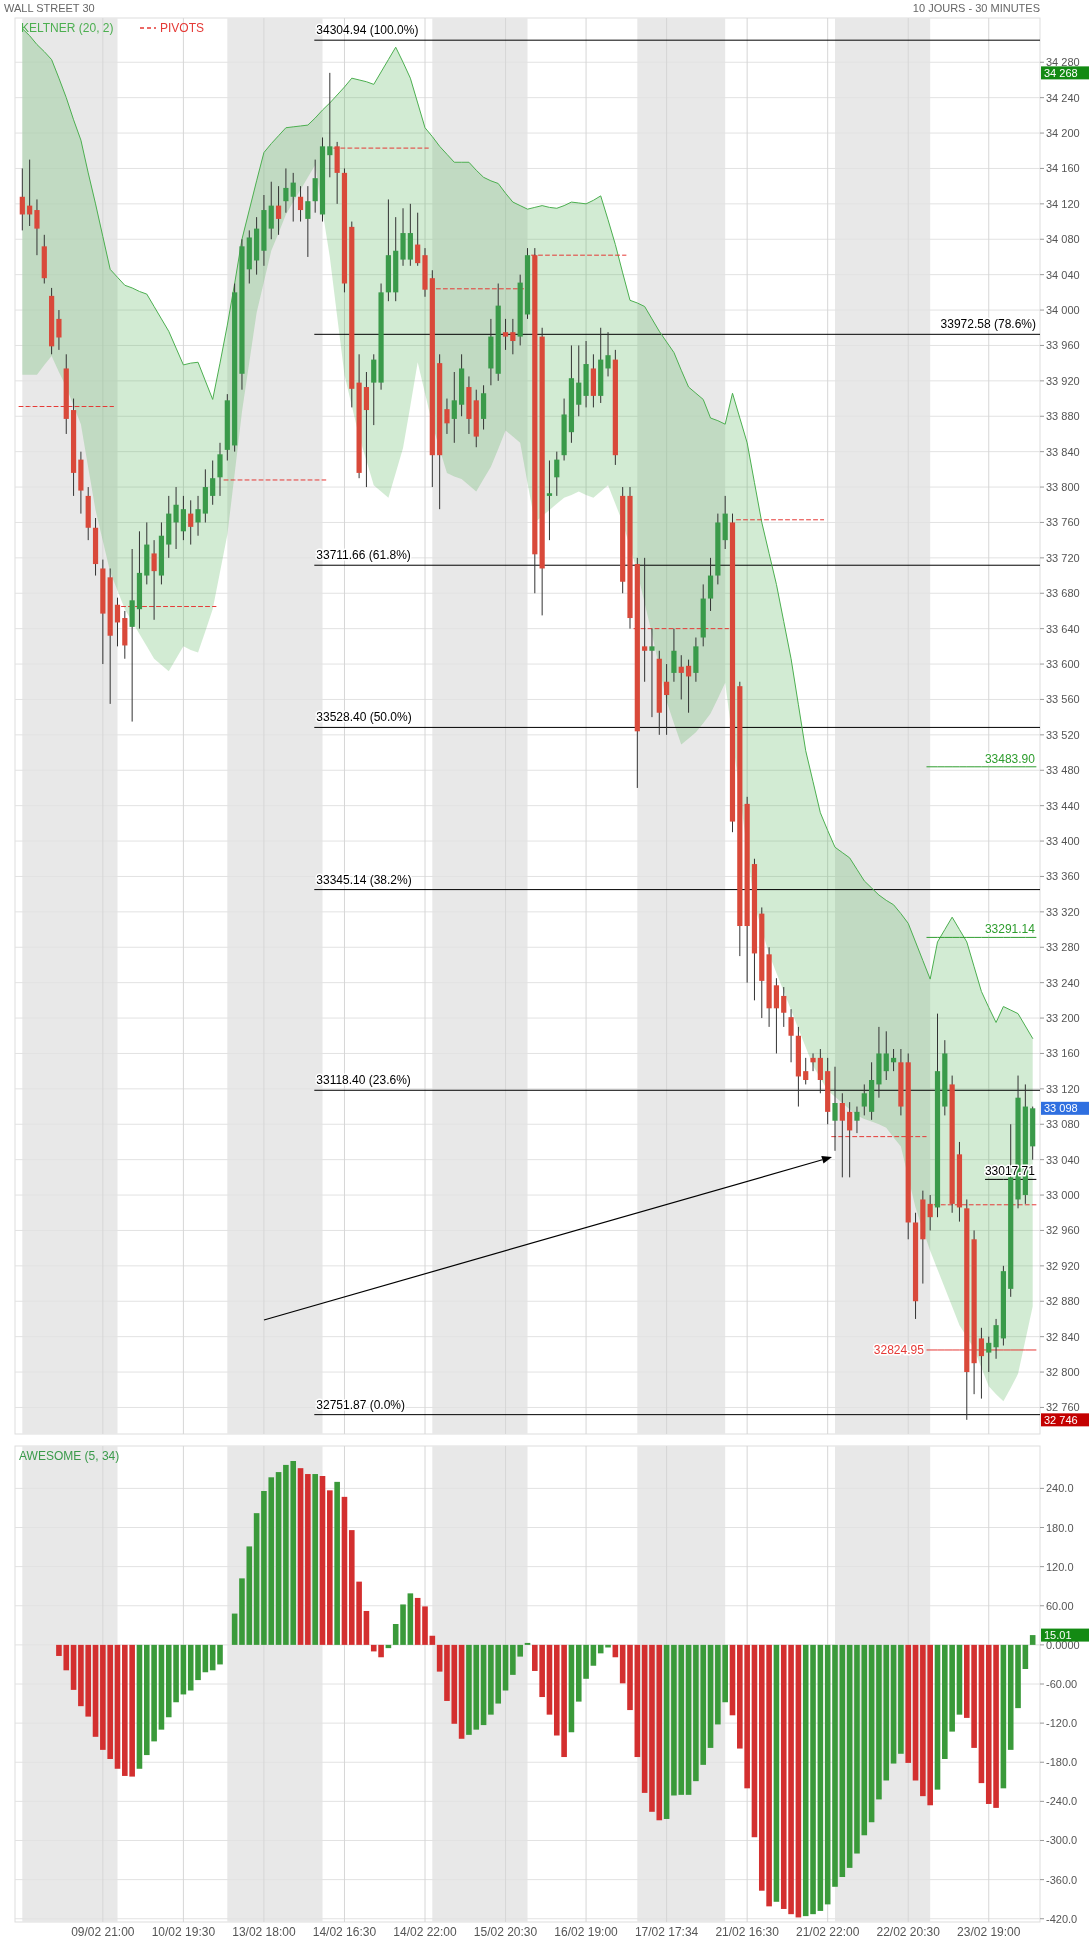 The width and height of the screenshot is (1090, 1942). Describe the element at coordinates (1063, 1088) in the screenshot. I see `y-tick-label: 33 120` at that location.